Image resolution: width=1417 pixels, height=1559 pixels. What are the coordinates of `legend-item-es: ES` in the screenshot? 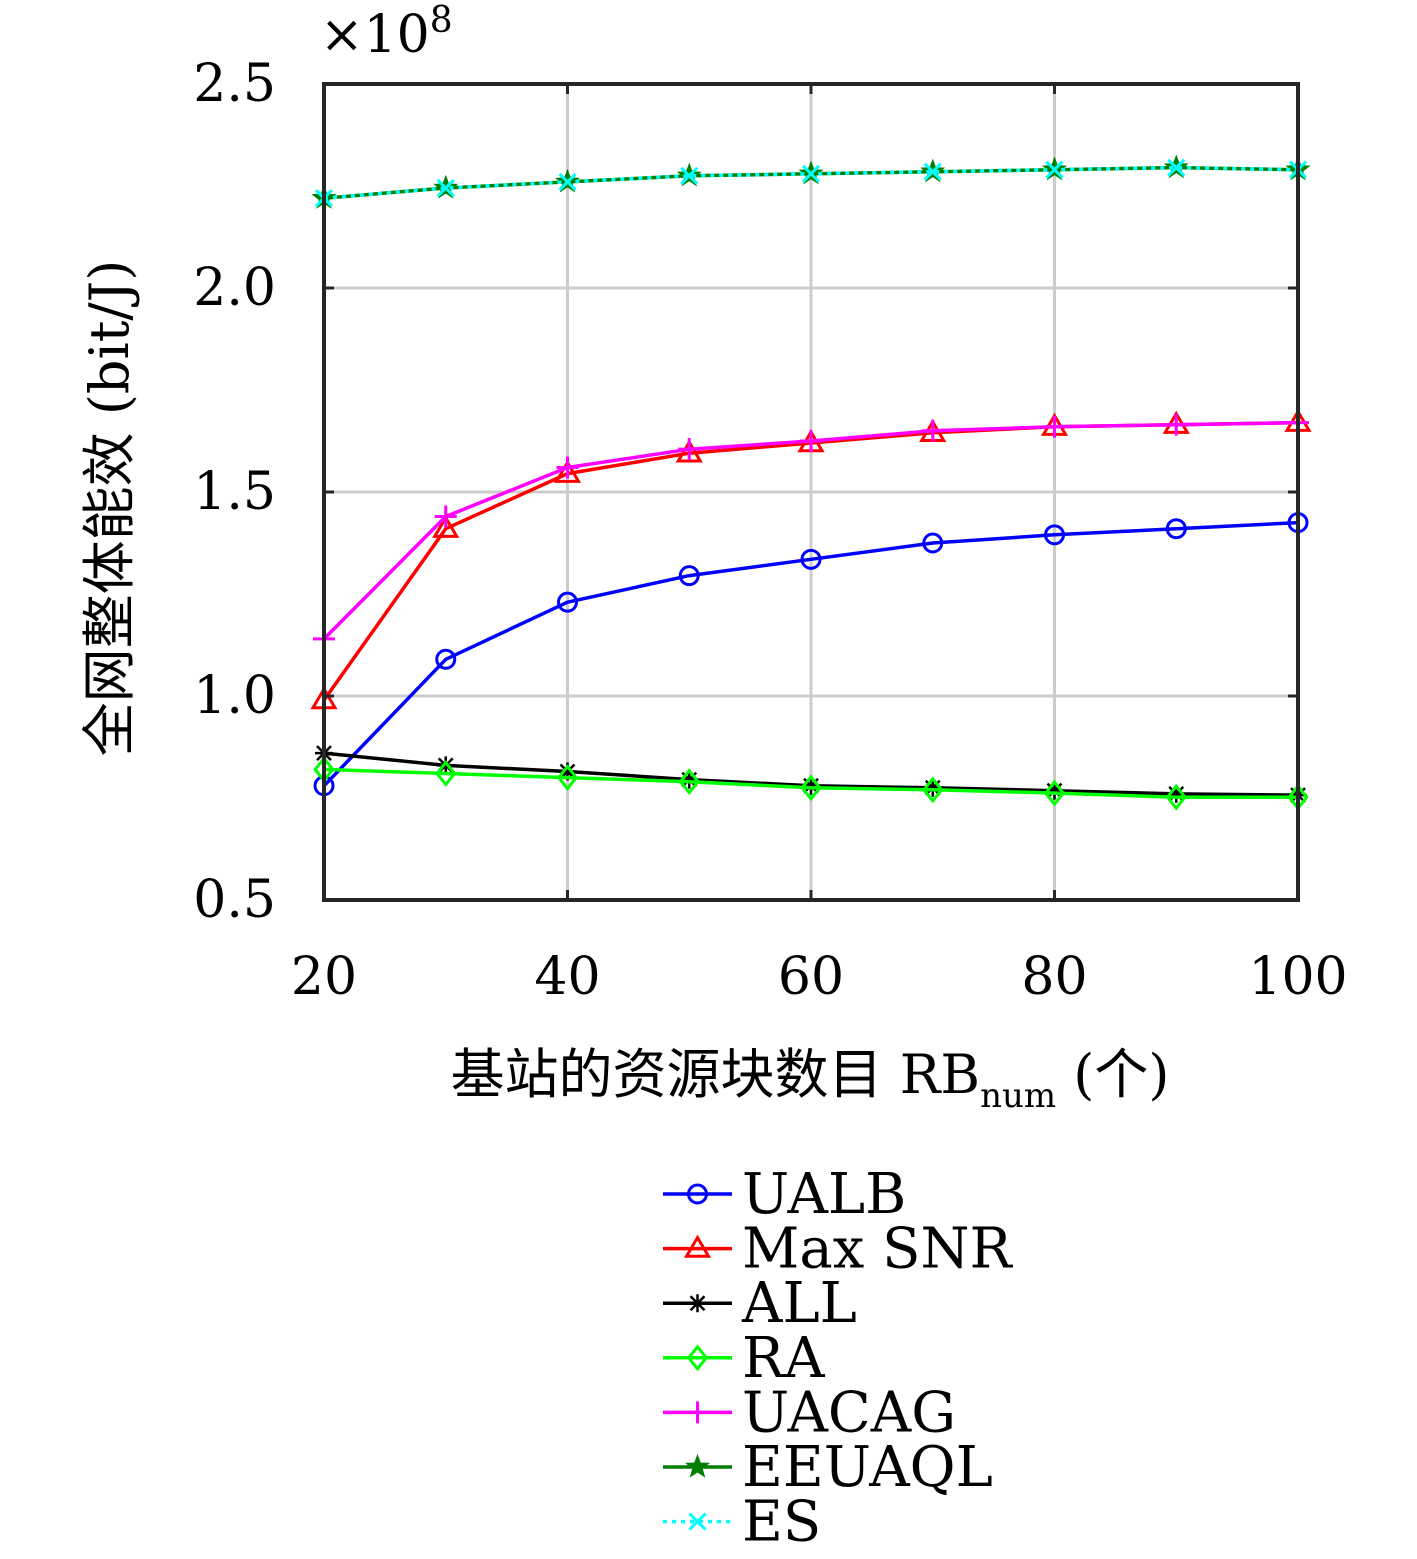 It's located at (742, 1522).